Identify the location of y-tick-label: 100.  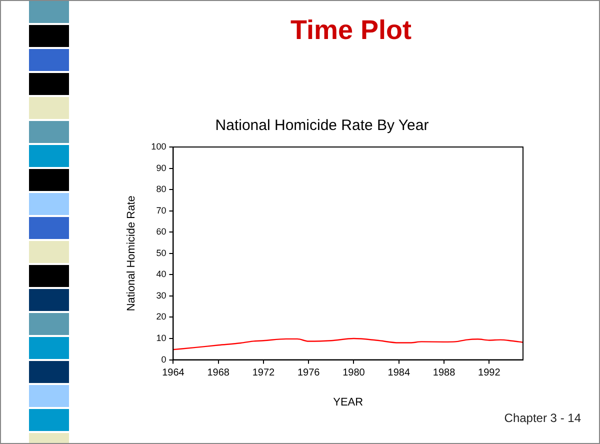
(158, 146).